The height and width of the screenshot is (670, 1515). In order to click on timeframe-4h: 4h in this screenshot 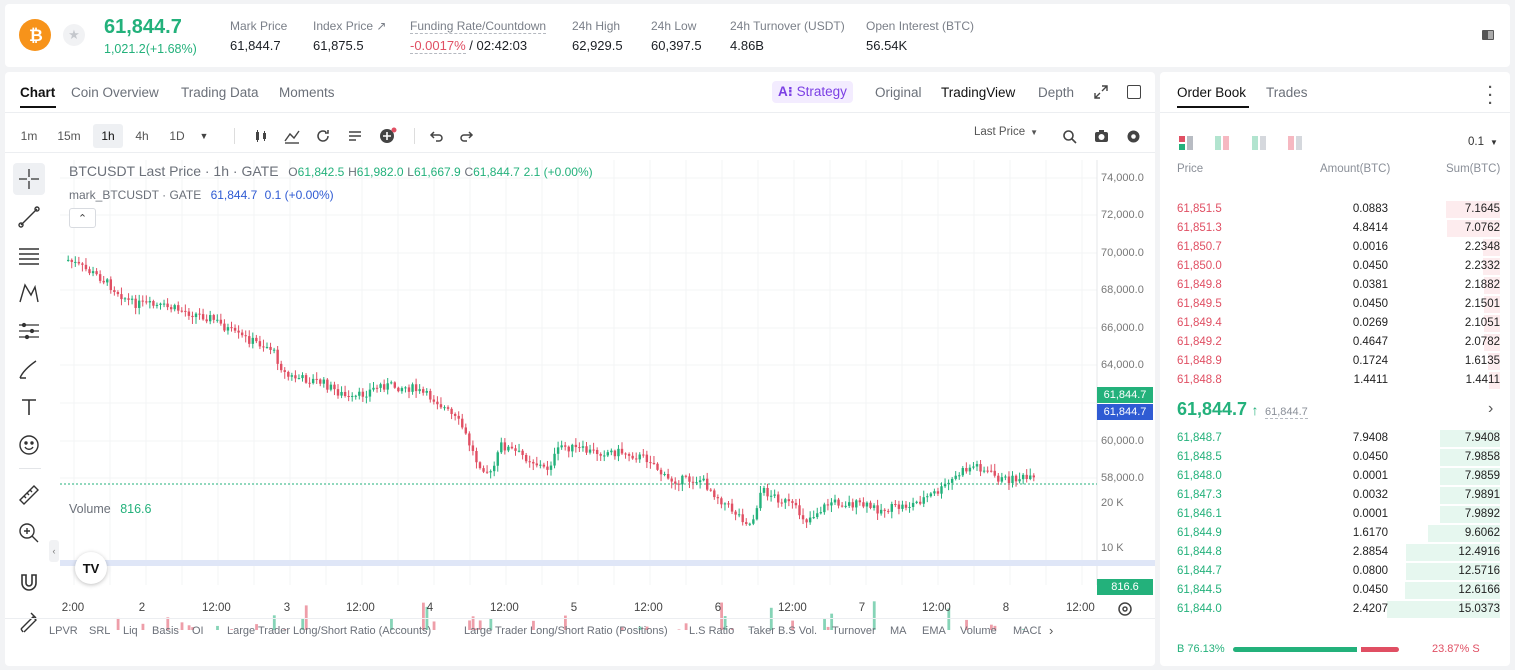, I will do `click(142, 136)`.